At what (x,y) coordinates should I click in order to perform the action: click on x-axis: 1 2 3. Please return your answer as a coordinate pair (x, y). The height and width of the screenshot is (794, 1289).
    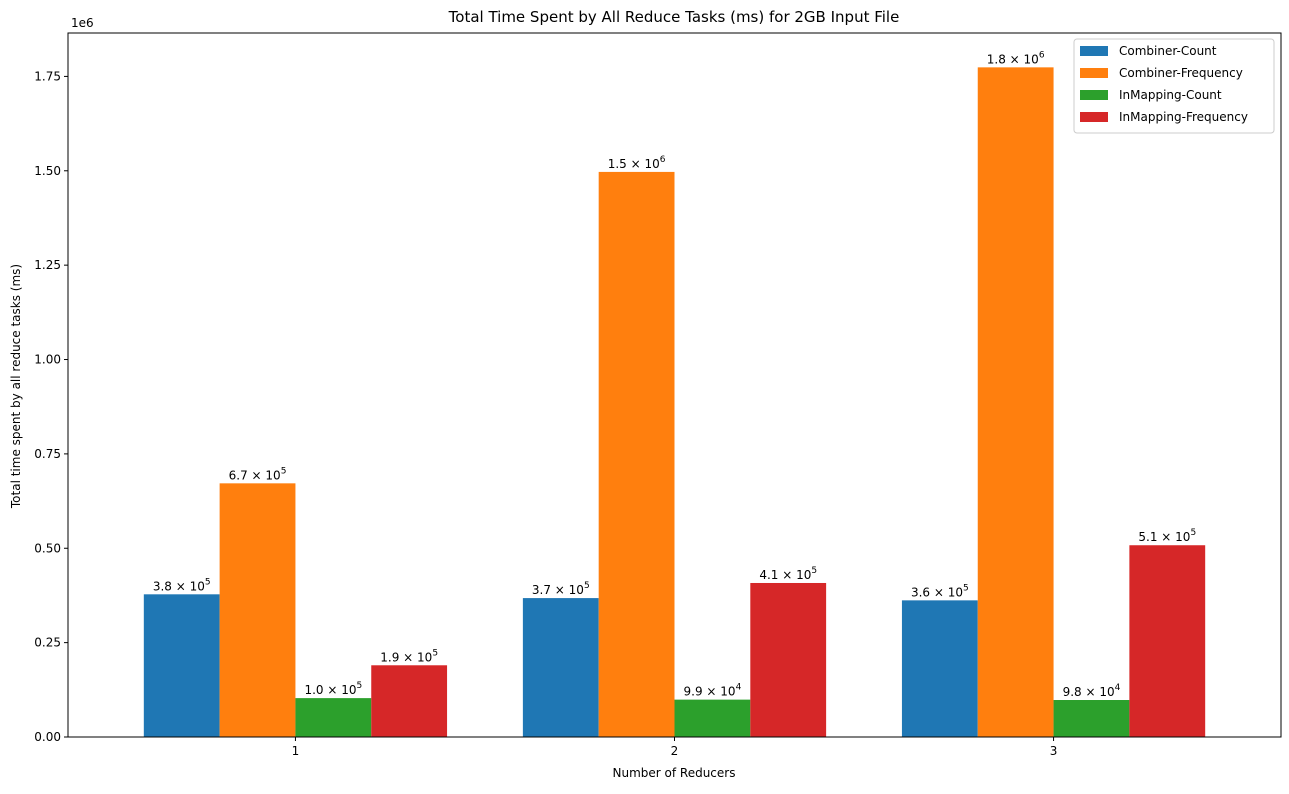
    Looking at the image, I should click on (675, 747).